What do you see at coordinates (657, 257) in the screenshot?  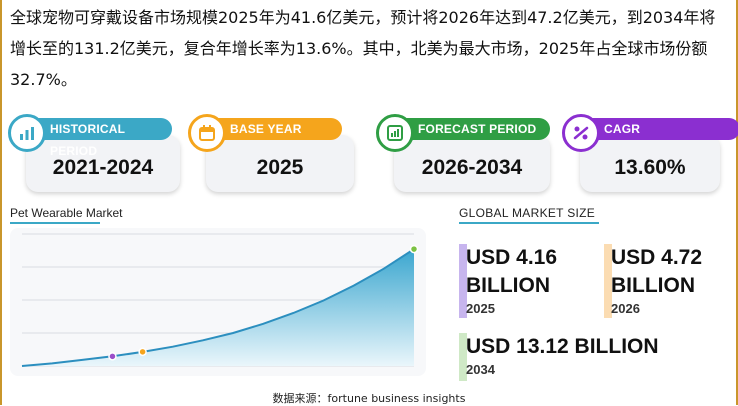 I see `stat-value-line1: USD 4.72` at bounding box center [657, 257].